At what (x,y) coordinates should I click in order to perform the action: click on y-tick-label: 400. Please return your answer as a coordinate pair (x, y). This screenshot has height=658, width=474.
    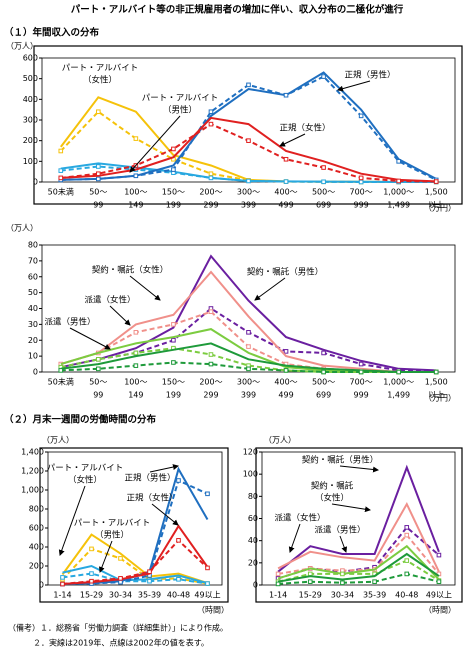
    Looking at the image, I should click on (30, 99).